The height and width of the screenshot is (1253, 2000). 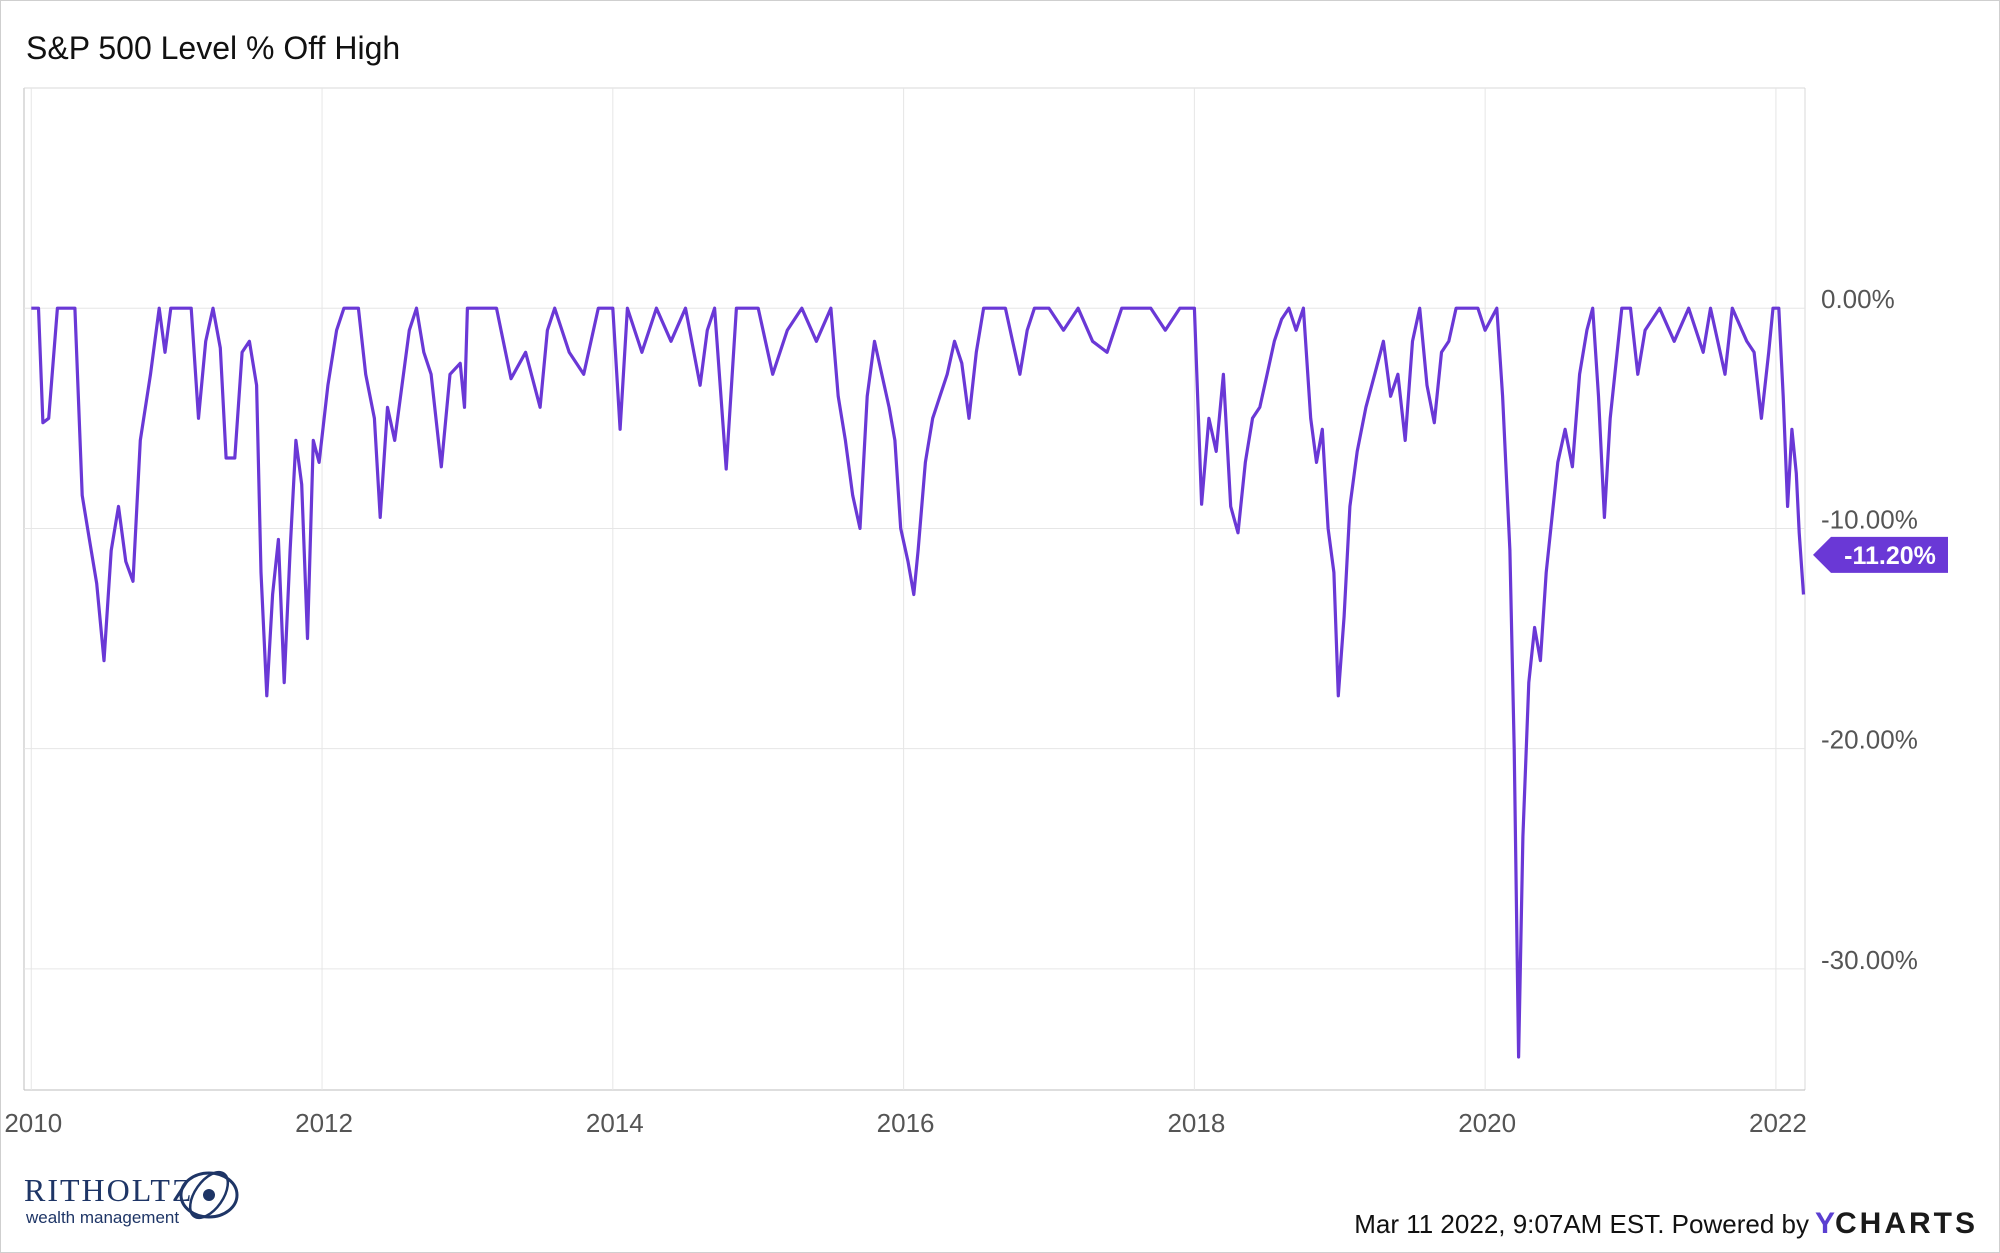 I want to click on last-value-label: -11.20%, so click(x=1890, y=556).